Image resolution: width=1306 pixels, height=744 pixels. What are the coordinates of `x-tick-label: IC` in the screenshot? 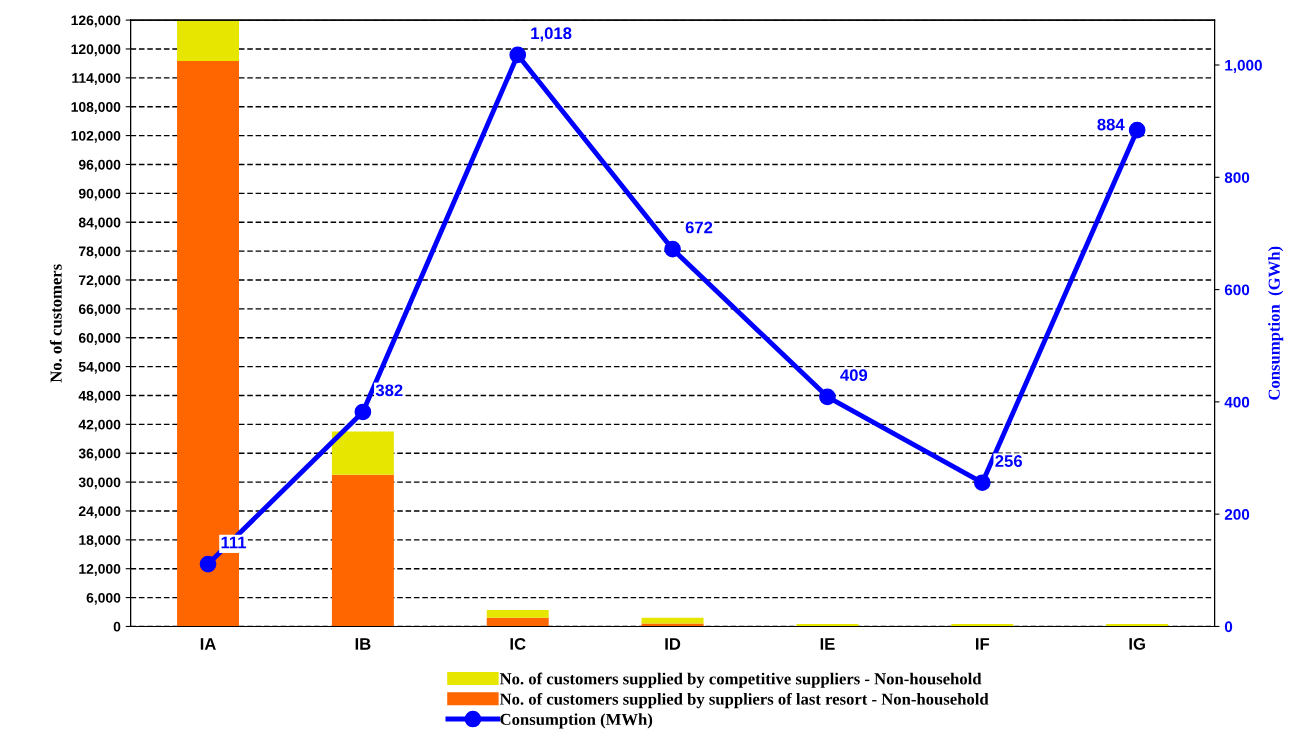 It's located at (518, 644).